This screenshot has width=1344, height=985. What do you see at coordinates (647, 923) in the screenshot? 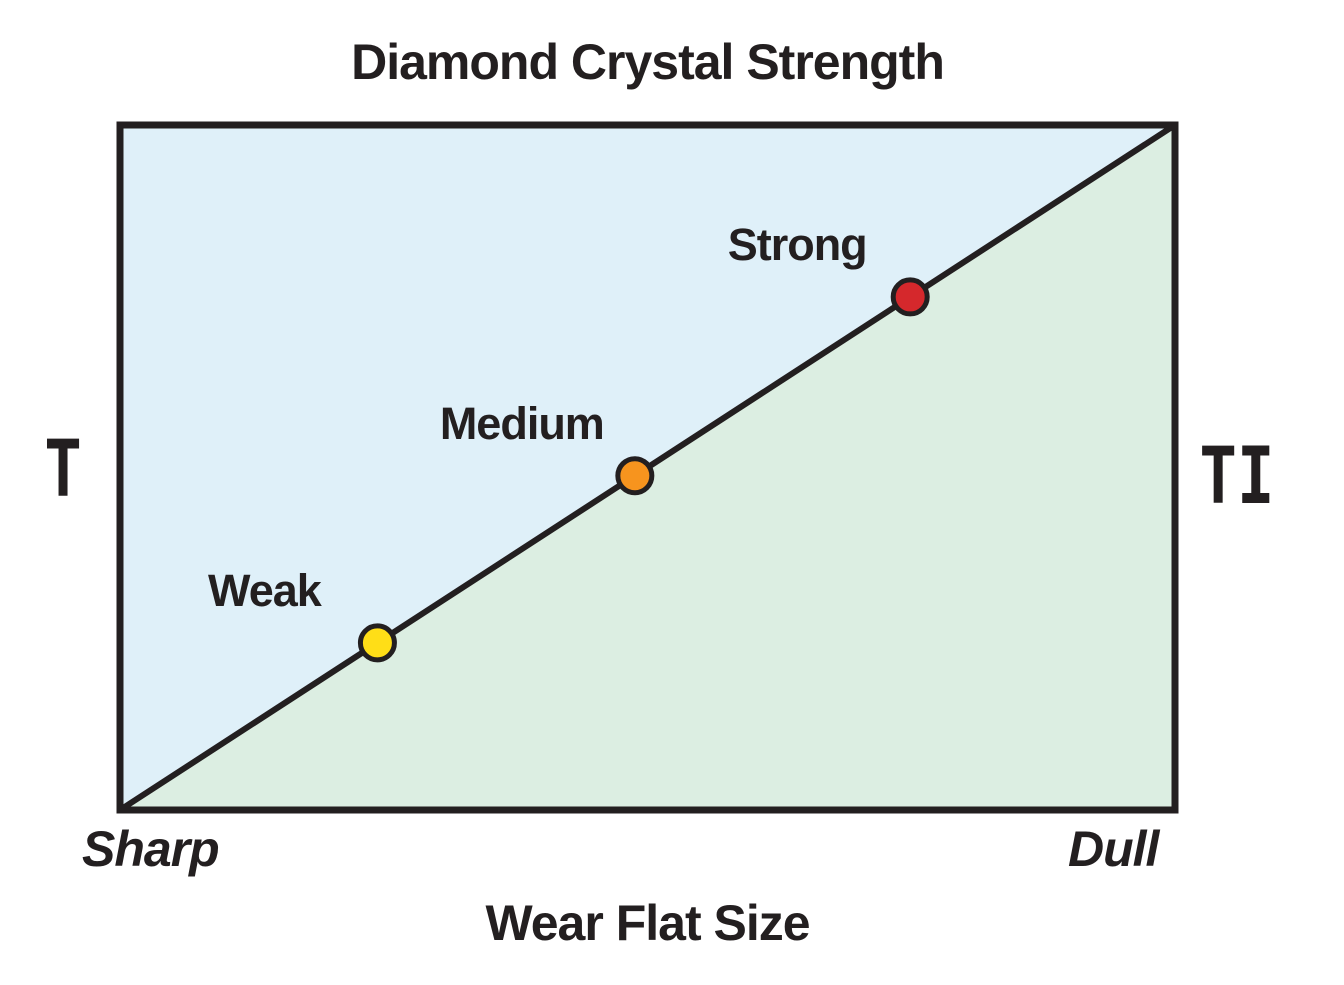
I see `x-axis-label: Wear Flat Size` at bounding box center [647, 923].